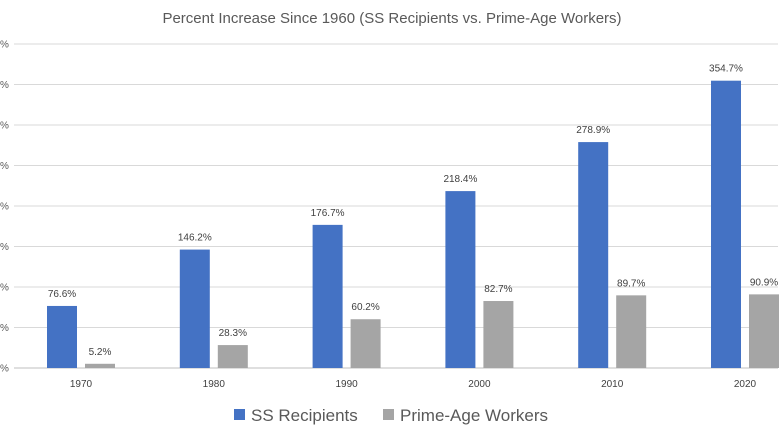 This screenshot has height=435, width=780. What do you see at coordinates (726, 69) in the screenshot?
I see `data-label: 354.7%` at bounding box center [726, 69].